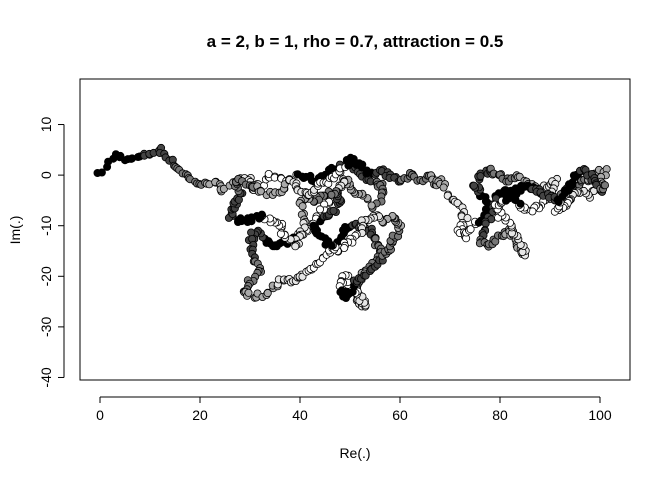 Image resolution: width=672 pixels, height=480 pixels. I want to click on y-axis-label: Im(.), so click(15, 230).